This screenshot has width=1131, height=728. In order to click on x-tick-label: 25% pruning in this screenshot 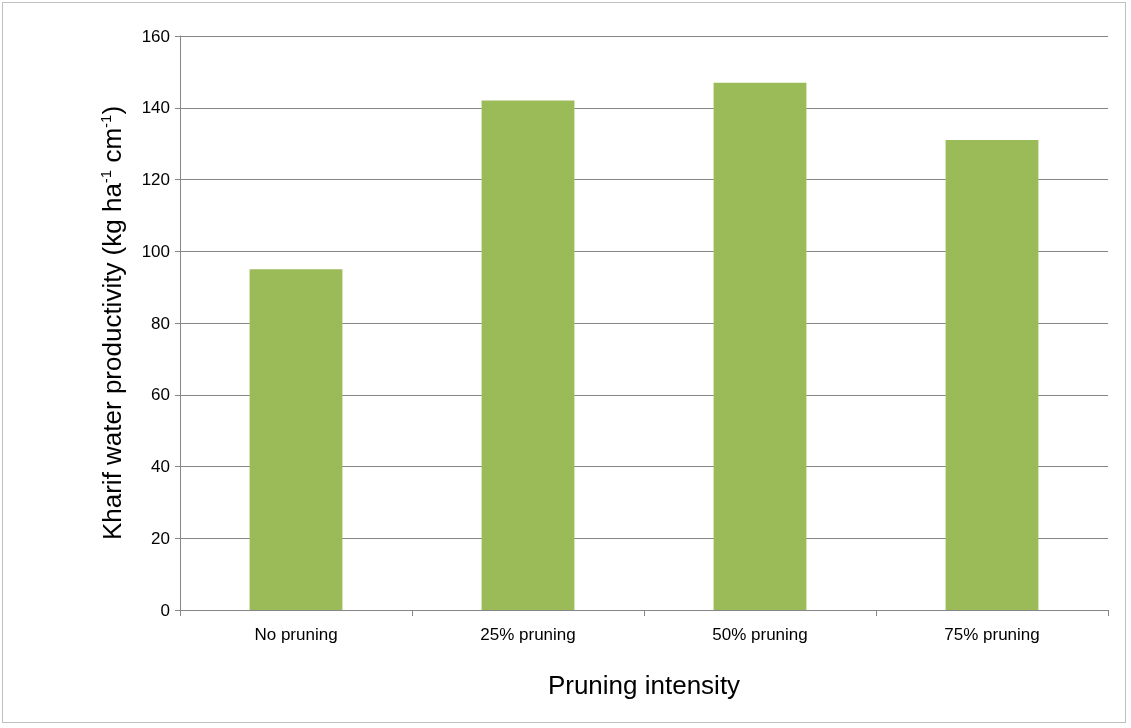, I will do `click(528, 634)`.